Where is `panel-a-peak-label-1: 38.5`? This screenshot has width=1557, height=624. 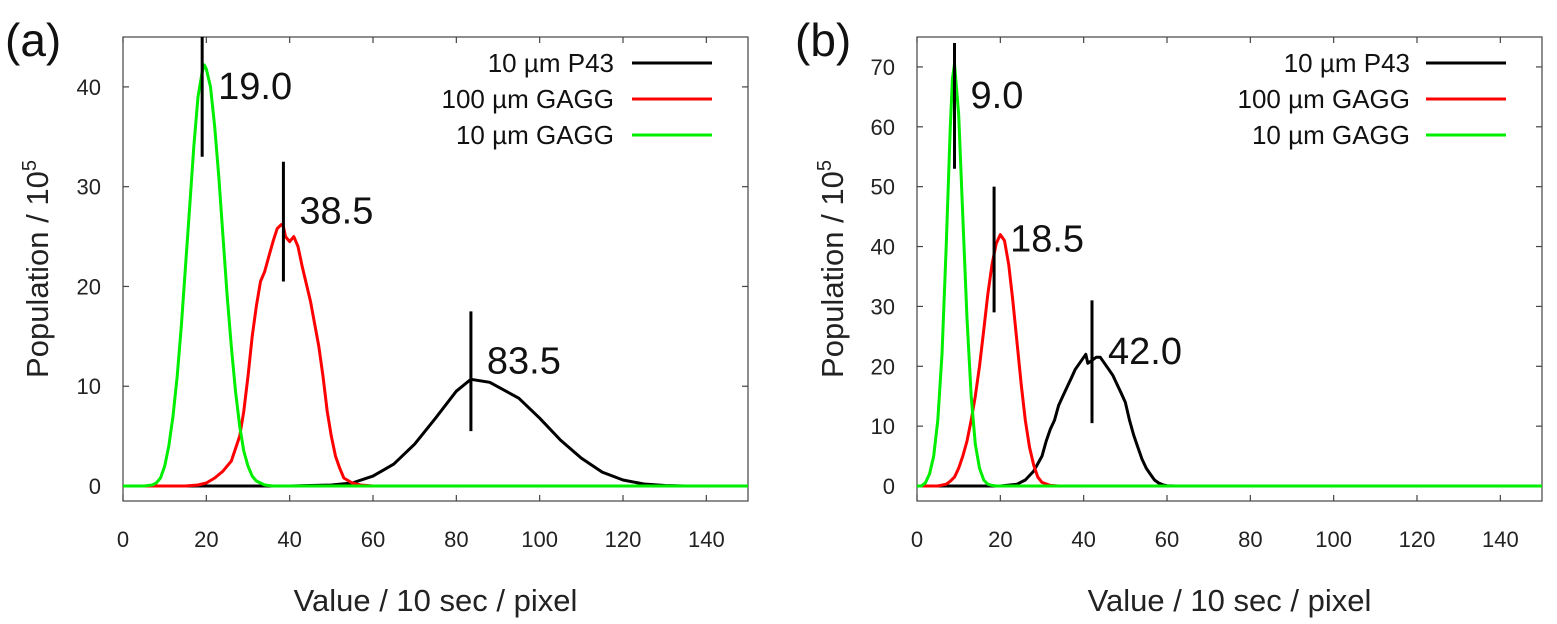 panel-a-peak-label-1: 38.5 is located at coordinates (336, 212).